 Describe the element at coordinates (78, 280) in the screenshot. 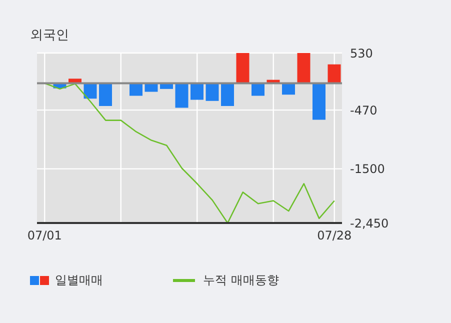

I see `legend-label: 일별매매` at that location.